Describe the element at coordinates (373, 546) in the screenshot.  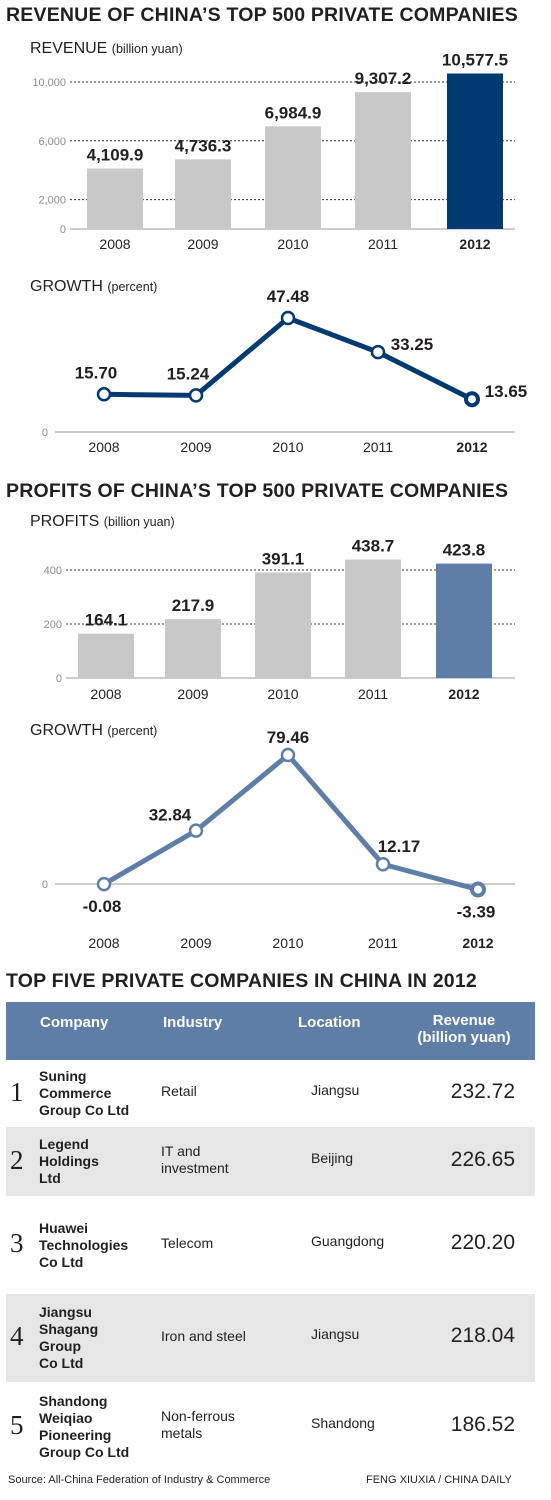
I see `bar-value-label: 438.7` at that location.